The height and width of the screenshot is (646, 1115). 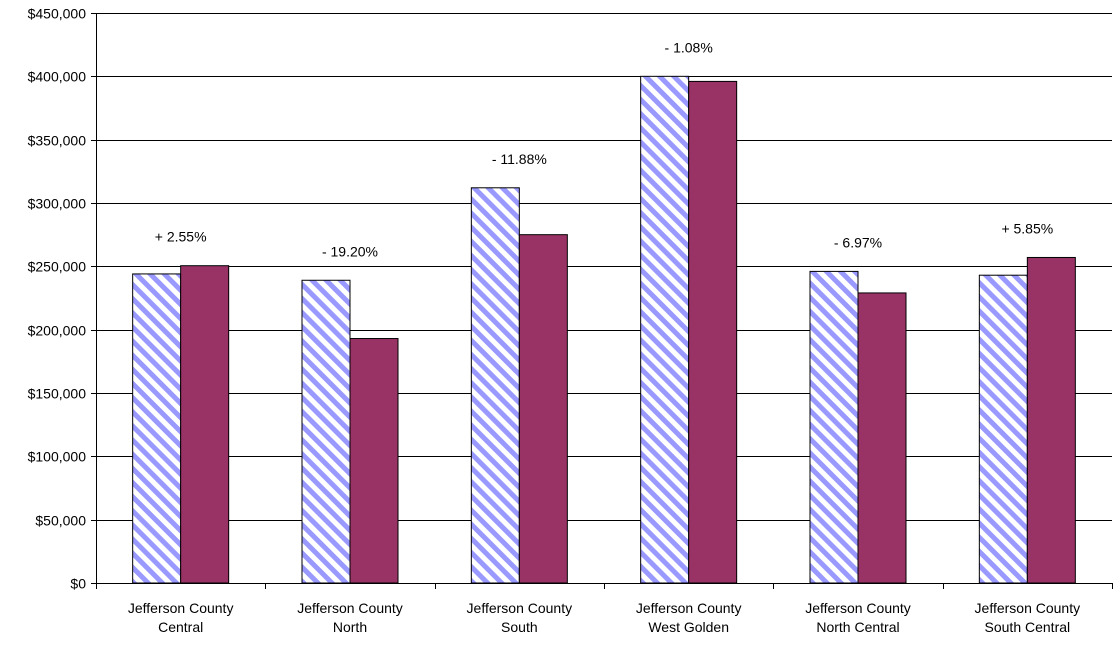 What do you see at coordinates (1028, 627) in the screenshot?
I see `x-category-label: South Central` at bounding box center [1028, 627].